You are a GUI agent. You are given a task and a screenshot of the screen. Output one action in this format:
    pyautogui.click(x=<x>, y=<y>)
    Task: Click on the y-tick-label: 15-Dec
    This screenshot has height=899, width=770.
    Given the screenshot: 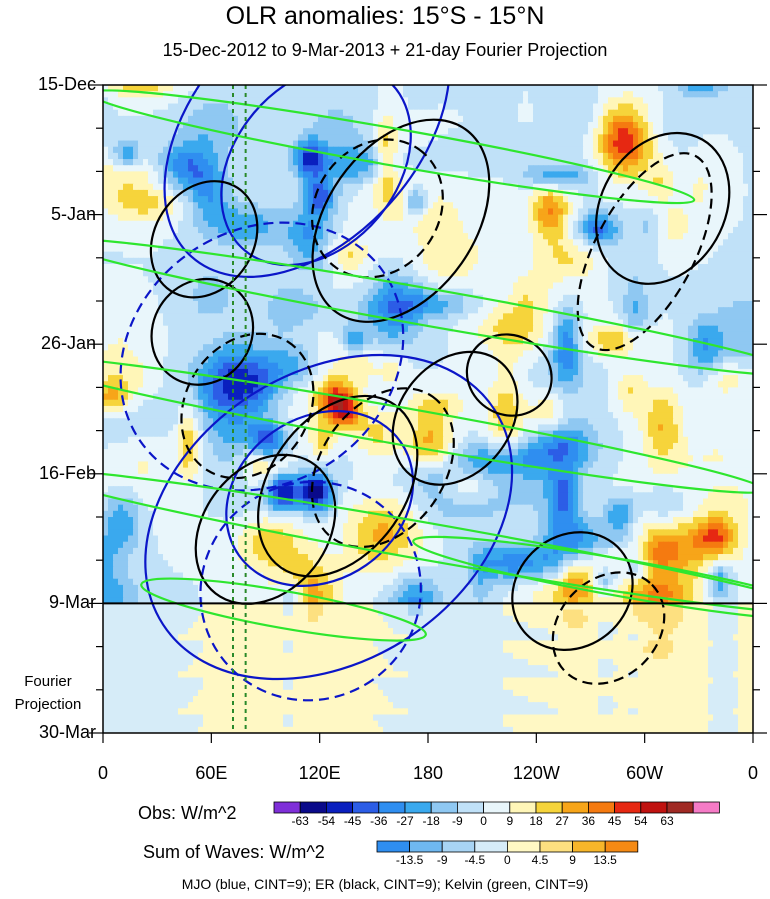 What is the action you would take?
    pyautogui.click(x=66, y=84)
    